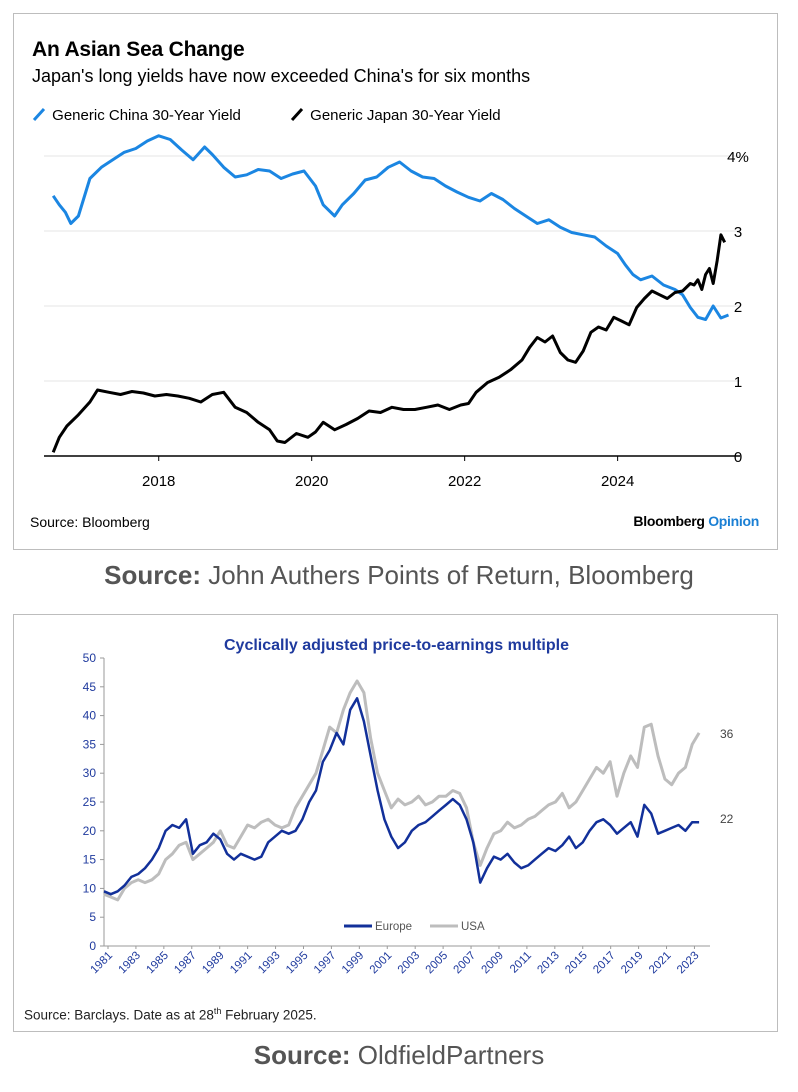  What do you see at coordinates (90, 744) in the screenshot?
I see `chart2-y-tick-label: 35` at bounding box center [90, 744].